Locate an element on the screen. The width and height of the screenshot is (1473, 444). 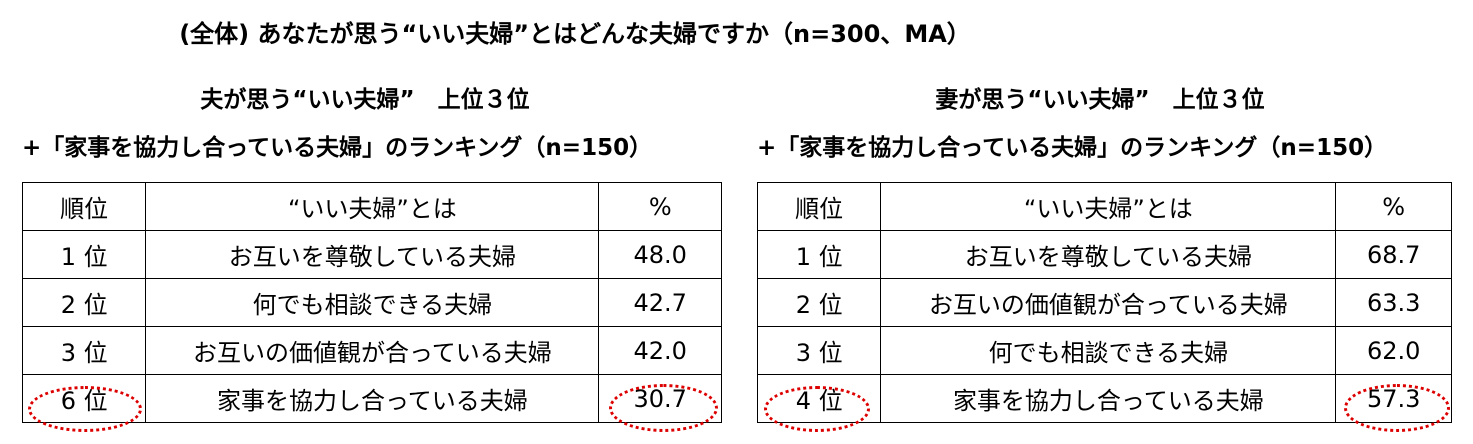
row: 3 位お互いの価値観が合っている夫婦 42.0 is located at coordinates (371, 350).